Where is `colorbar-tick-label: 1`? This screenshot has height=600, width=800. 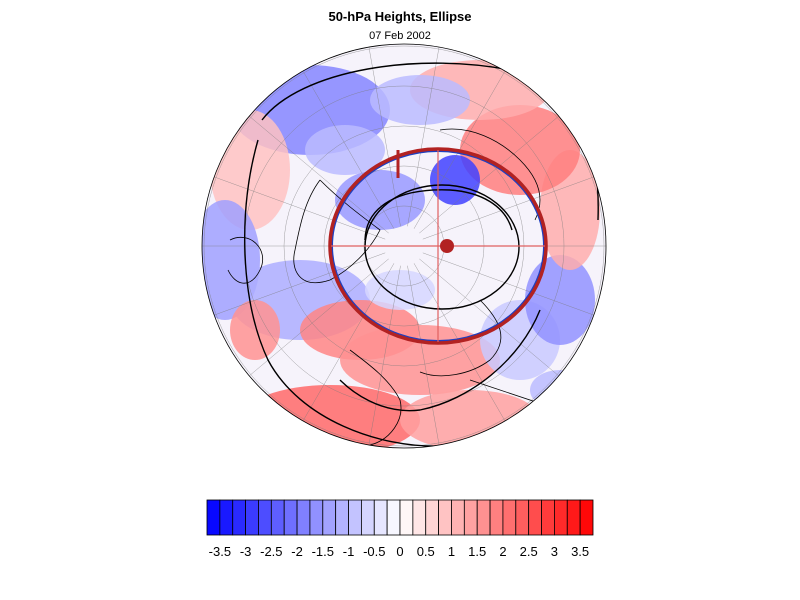
colorbar-tick-label: 1 is located at coordinates (451, 551).